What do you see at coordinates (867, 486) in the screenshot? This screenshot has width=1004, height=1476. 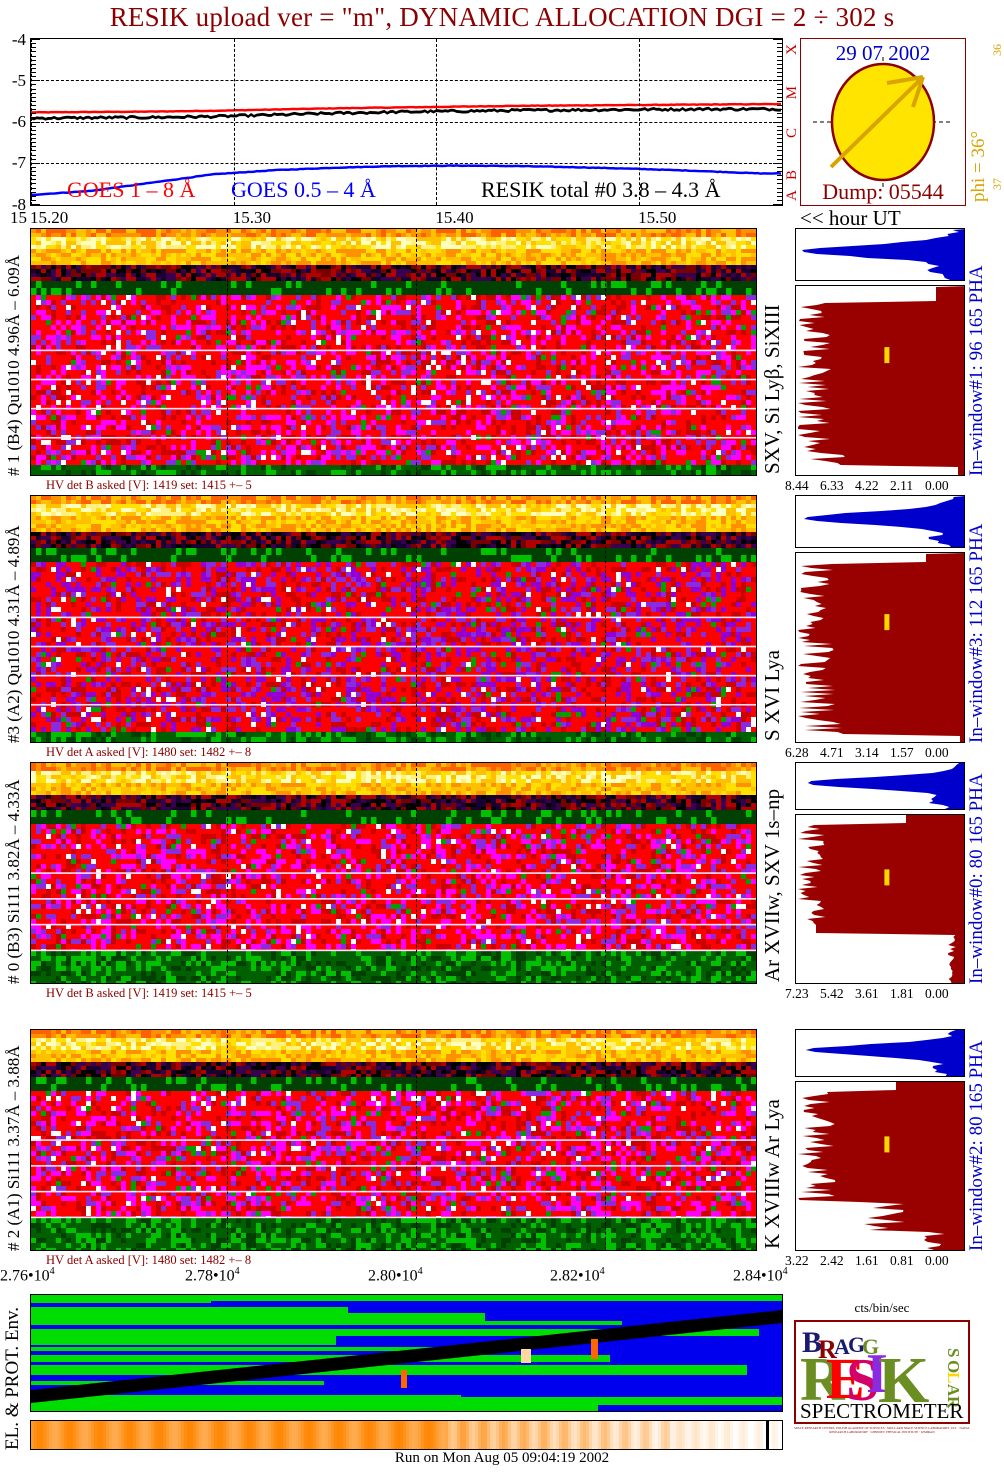 I see `hist-tick: 4.22` at bounding box center [867, 486].